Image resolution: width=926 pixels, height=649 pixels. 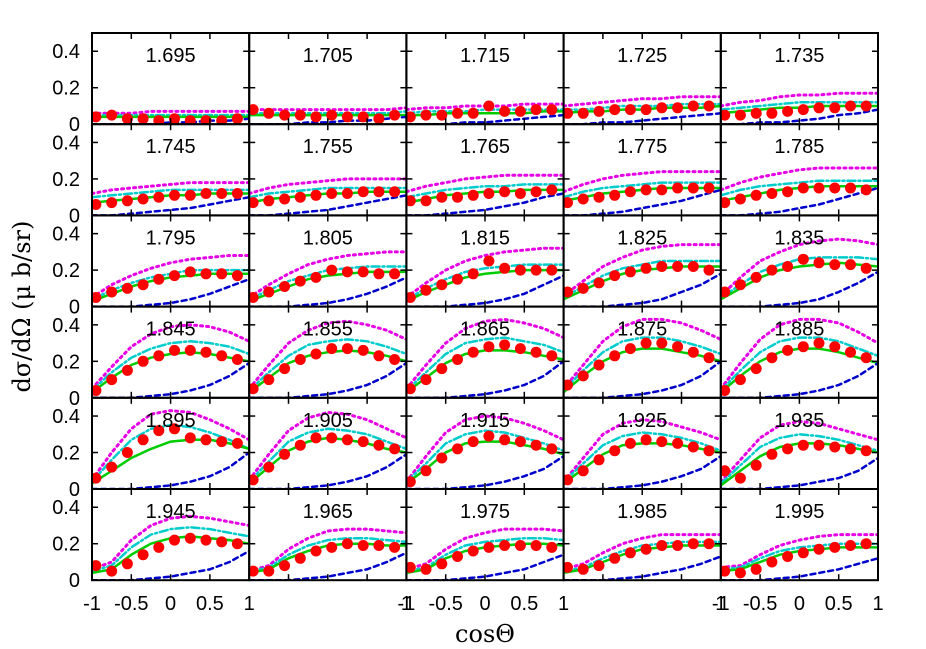 What do you see at coordinates (485, 330) in the screenshot?
I see `panel-energy-label: 1.865` at bounding box center [485, 330].